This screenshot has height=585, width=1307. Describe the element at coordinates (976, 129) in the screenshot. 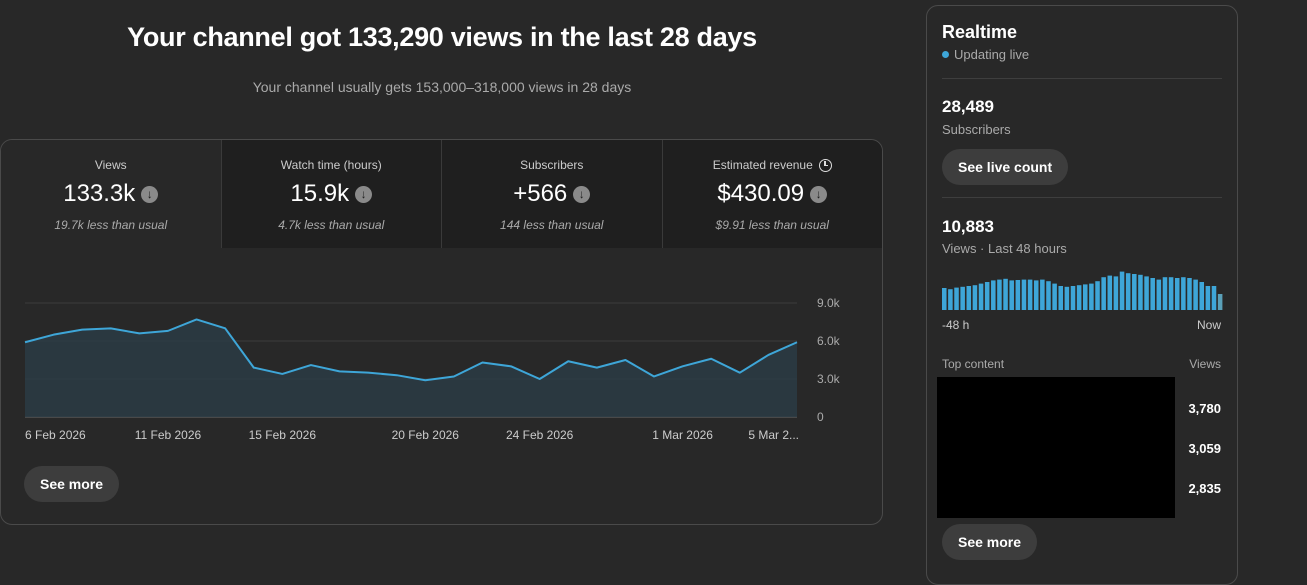

I see `subscribers-label: Subscribers` at that location.